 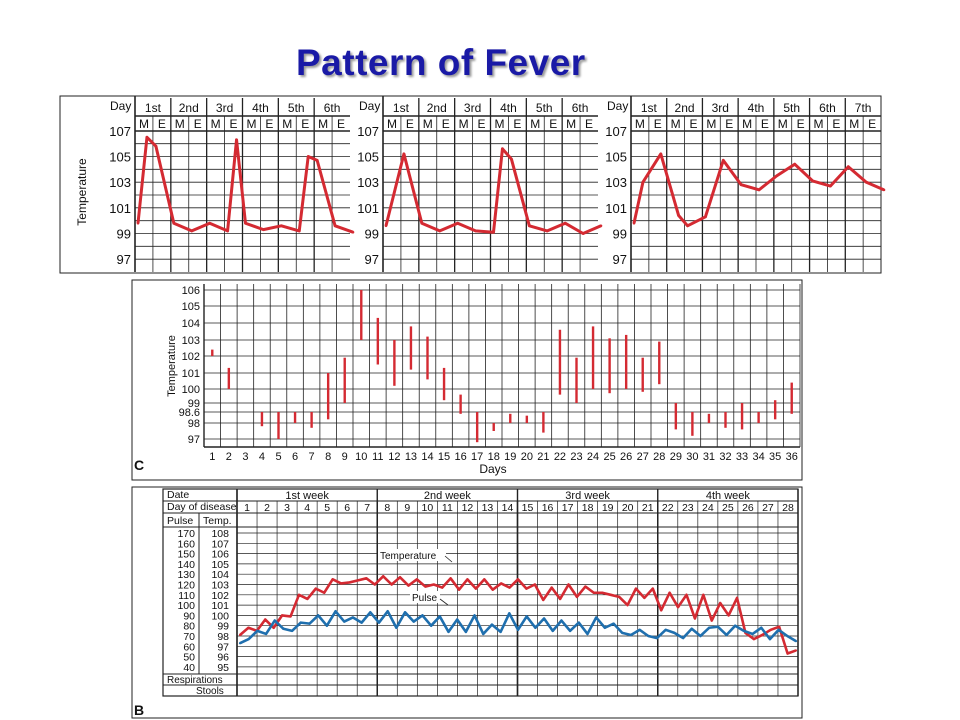 What do you see at coordinates (708, 508) in the screenshot?
I see `day-label: 24` at bounding box center [708, 508].